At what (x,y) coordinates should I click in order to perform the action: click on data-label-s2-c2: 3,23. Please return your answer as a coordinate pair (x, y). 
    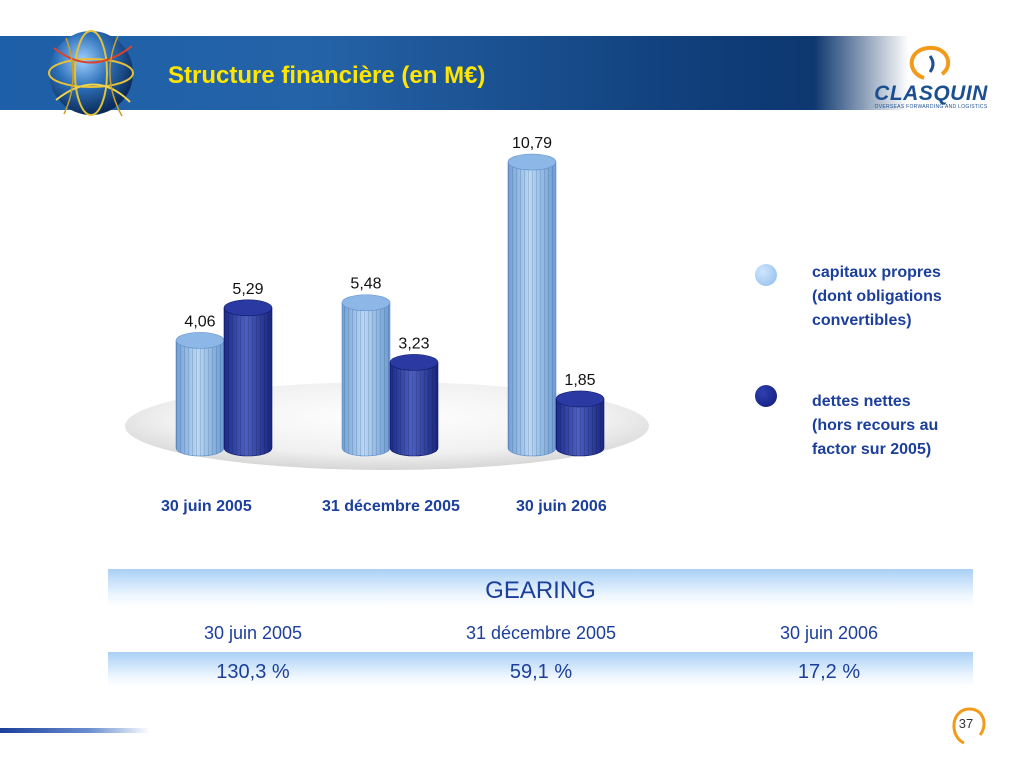
    Looking at the image, I should click on (413, 343).